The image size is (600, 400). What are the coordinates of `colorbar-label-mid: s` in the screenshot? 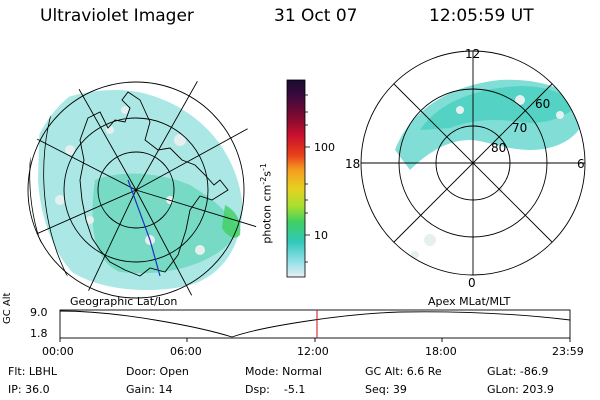 It's located at (267, 173).